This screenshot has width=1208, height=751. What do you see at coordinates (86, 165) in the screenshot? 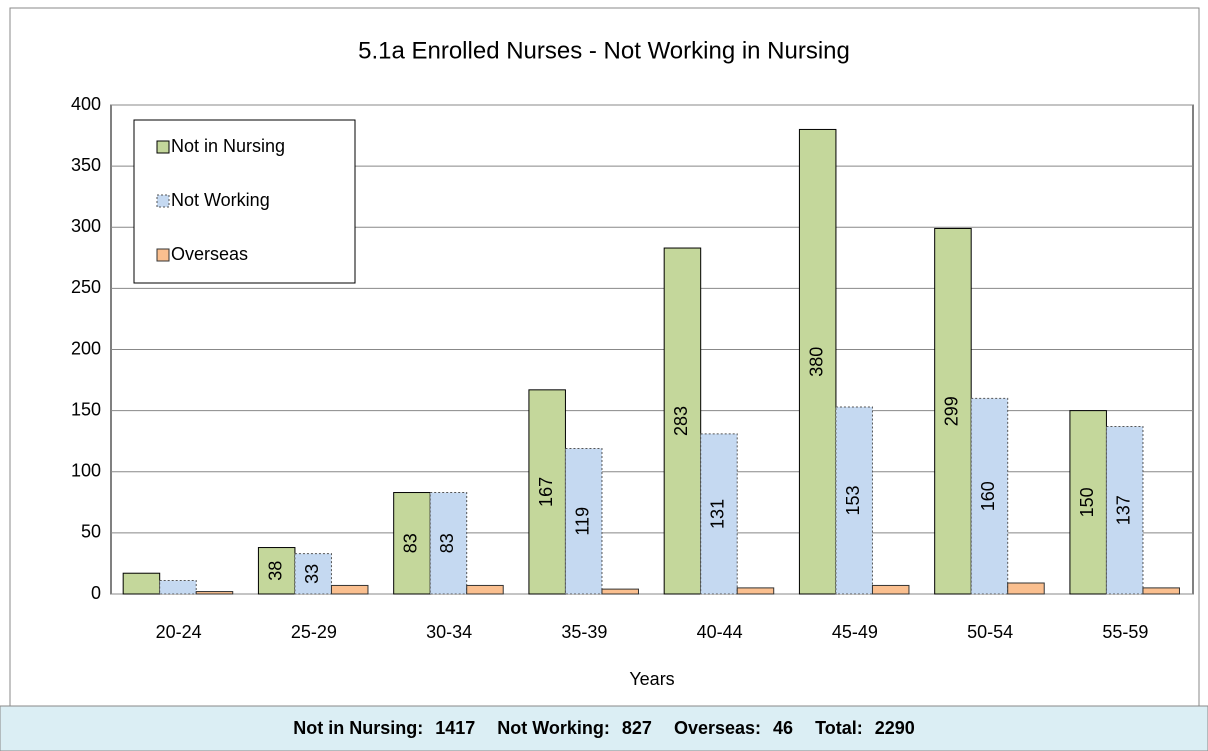
I see `y-tick-label: 350` at bounding box center [86, 165].